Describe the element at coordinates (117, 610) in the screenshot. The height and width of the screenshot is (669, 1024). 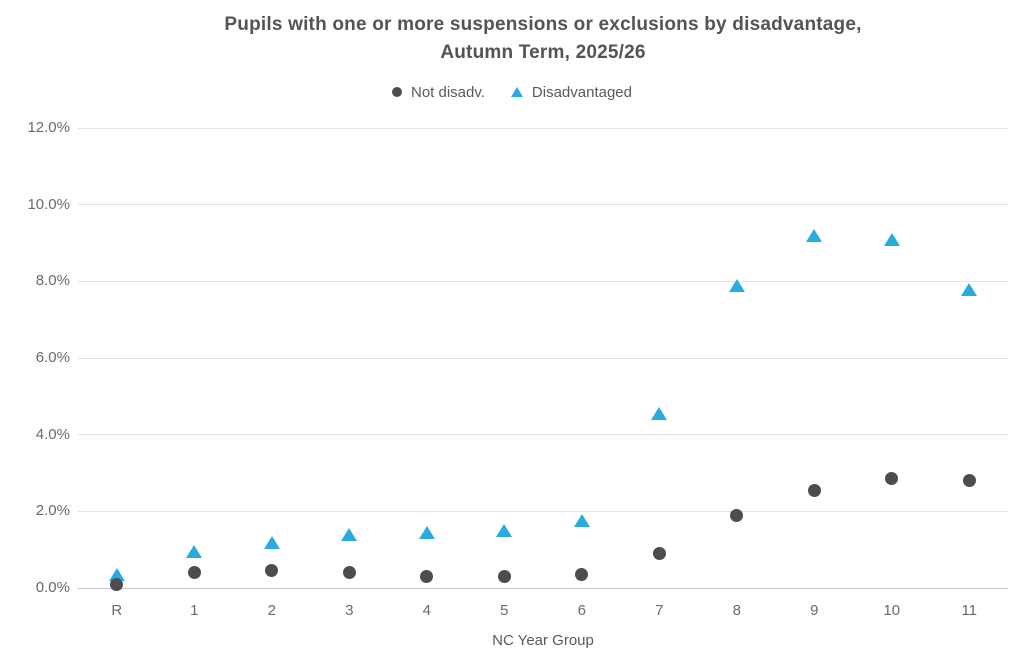
I see `x-tick-label: R` at that location.